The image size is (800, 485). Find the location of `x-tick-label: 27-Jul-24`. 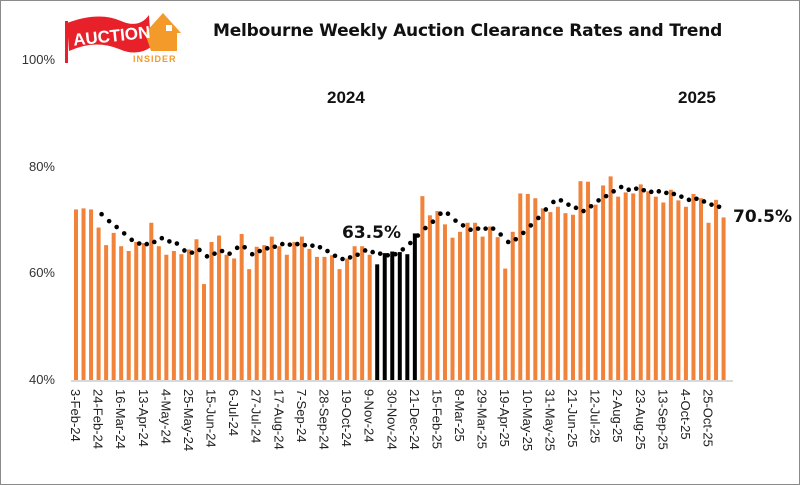

x-tick-label: 27-Jul-24 is located at coordinates (256, 416).